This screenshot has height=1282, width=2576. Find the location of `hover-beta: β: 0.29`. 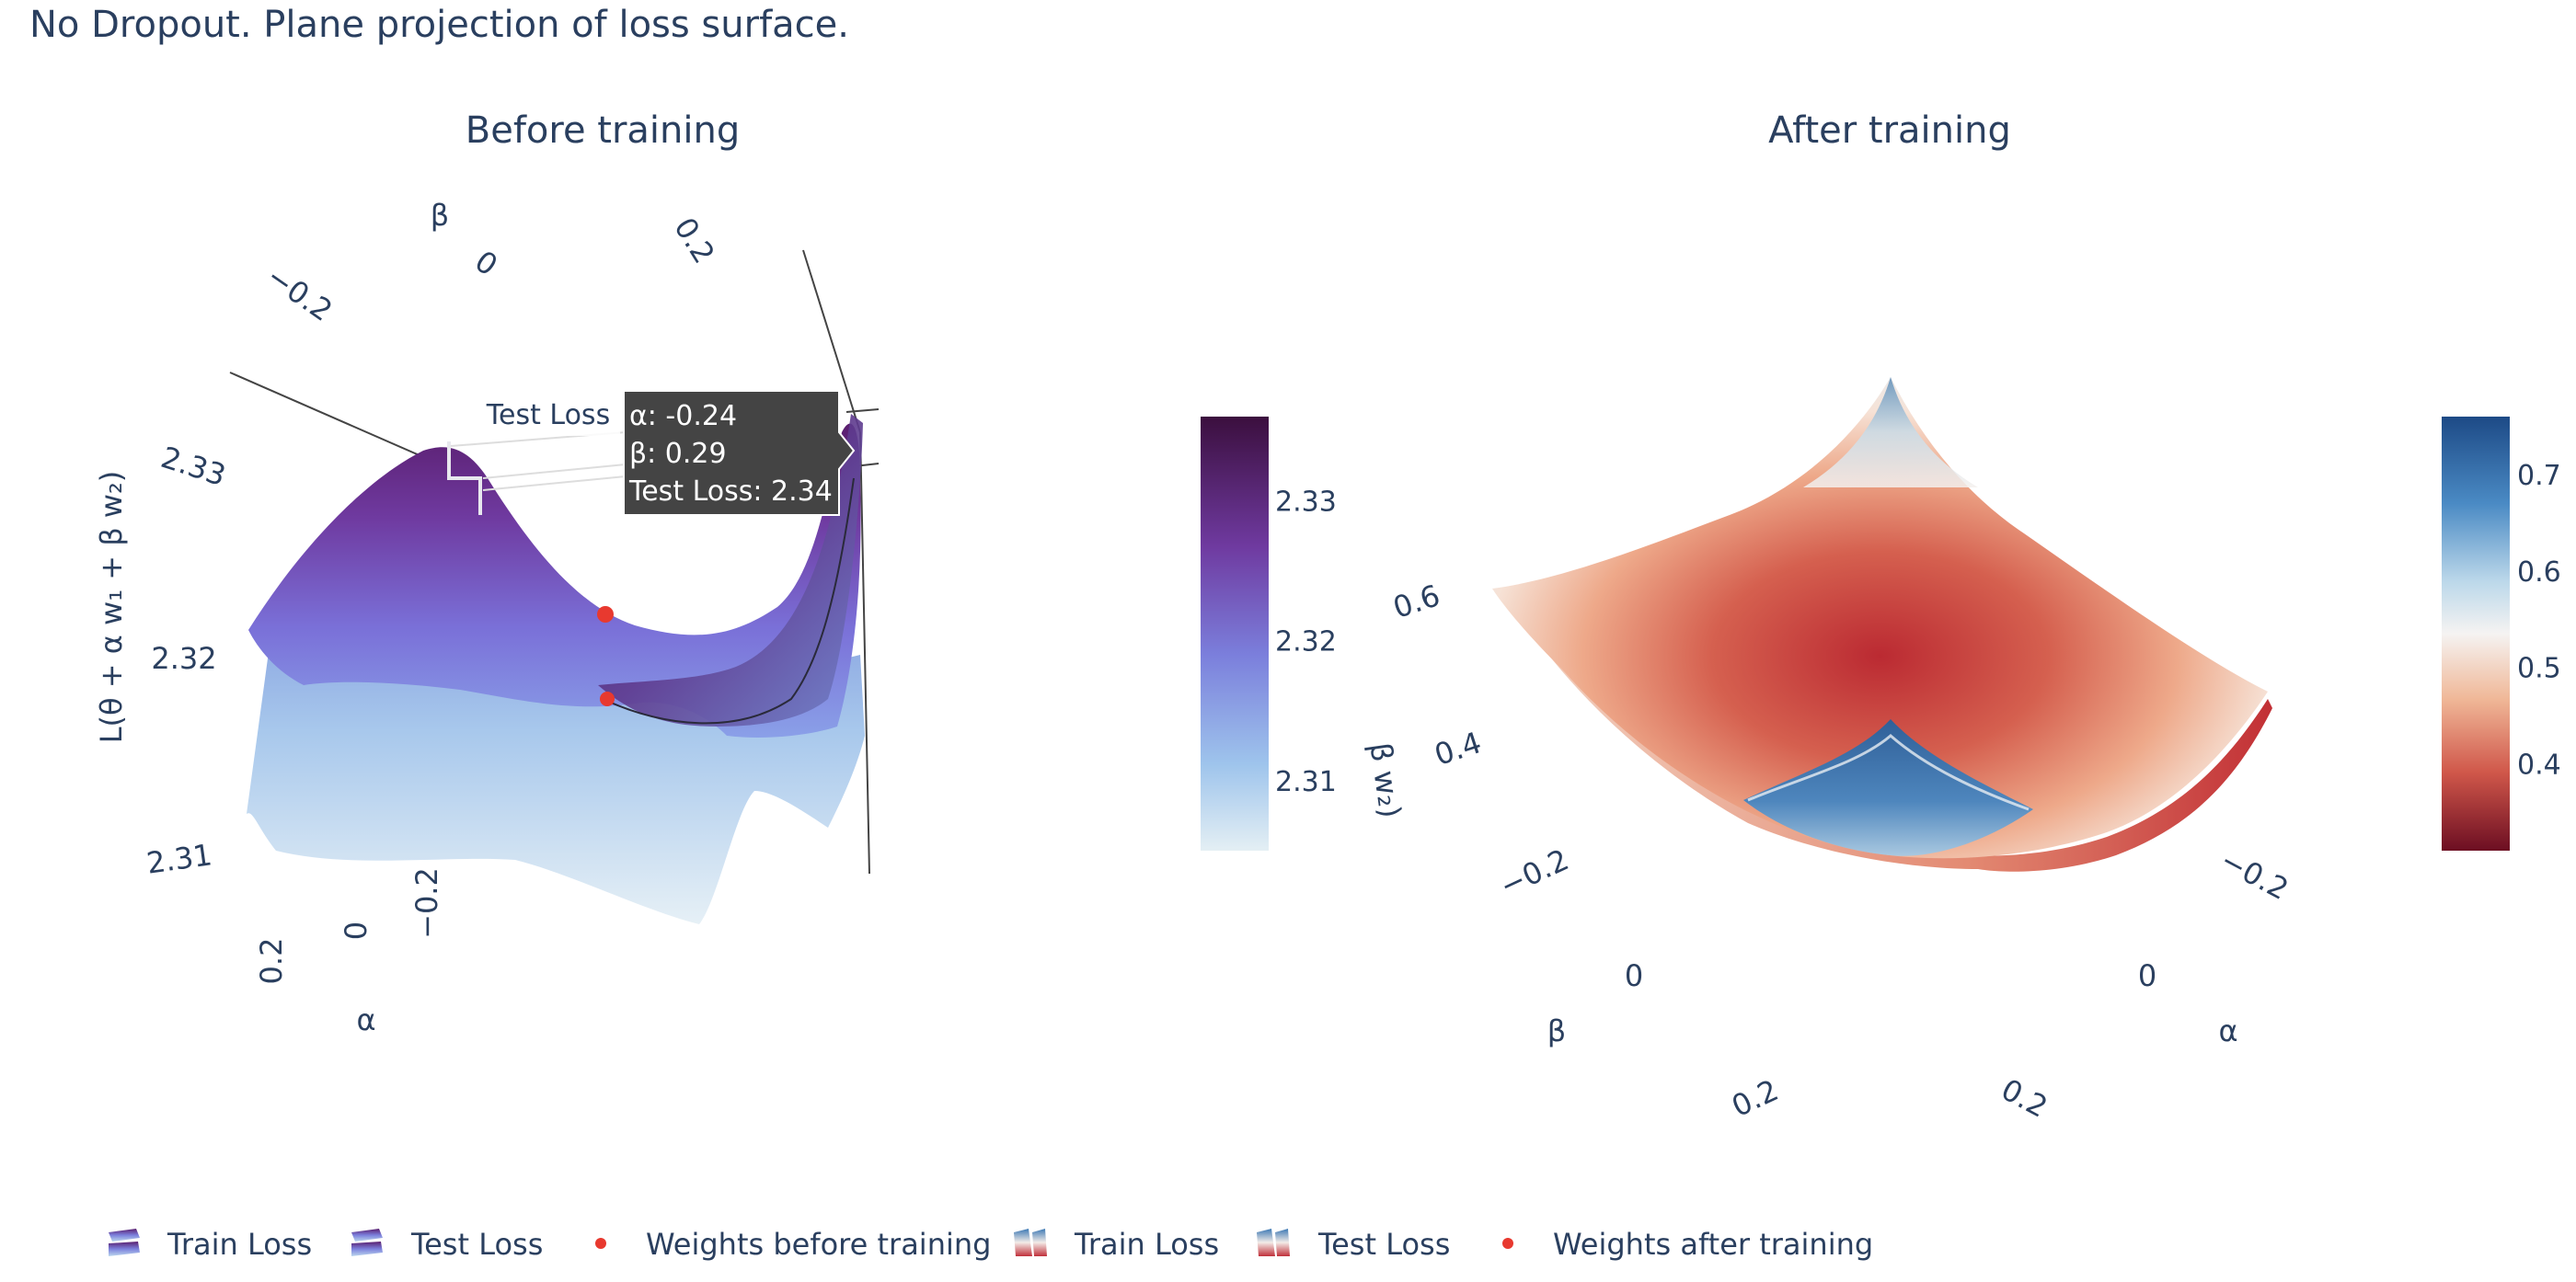

hover-beta: β: 0.29 is located at coordinates (678, 454).